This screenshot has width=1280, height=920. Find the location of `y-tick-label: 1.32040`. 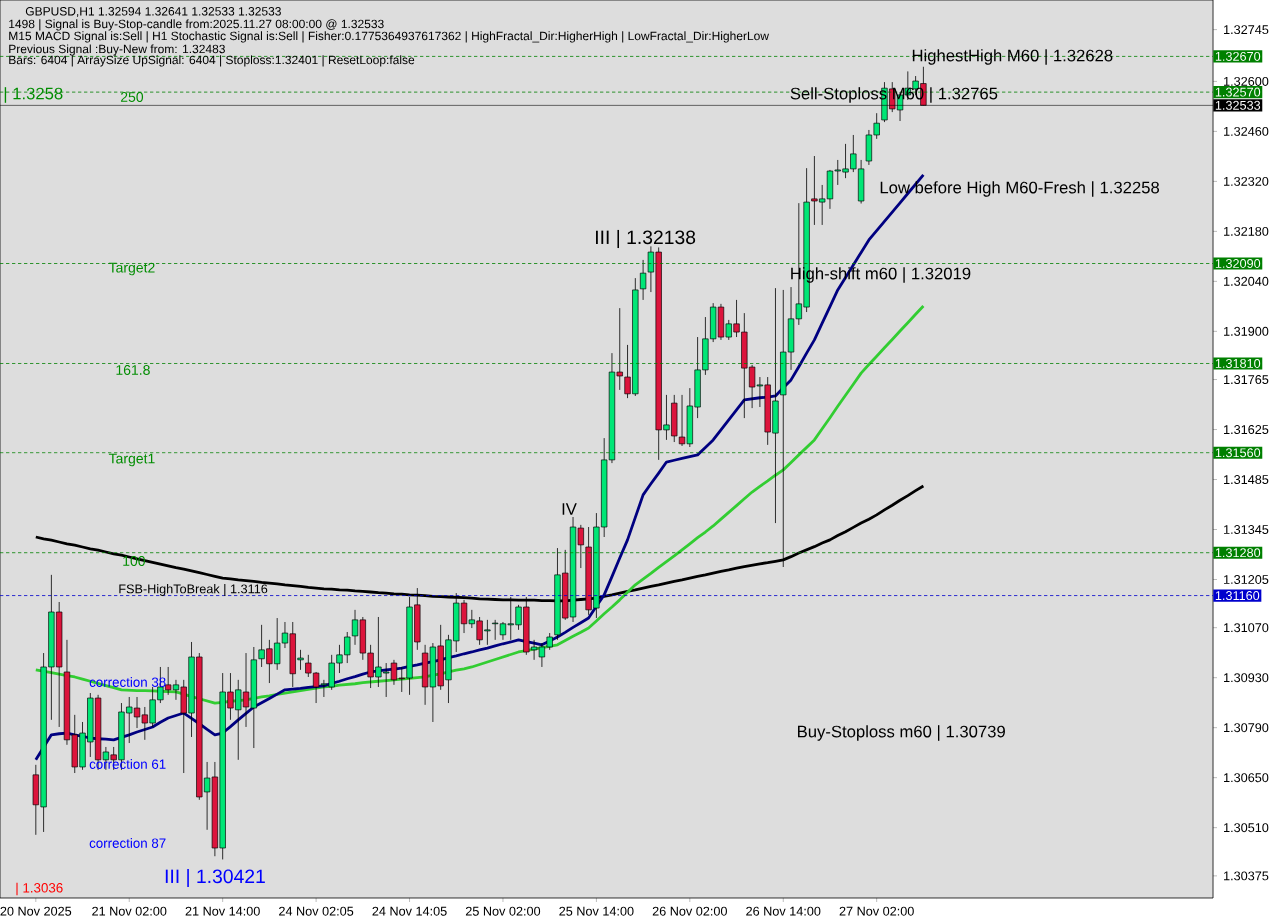

y-tick-label: 1.32040 is located at coordinates (1246, 281).